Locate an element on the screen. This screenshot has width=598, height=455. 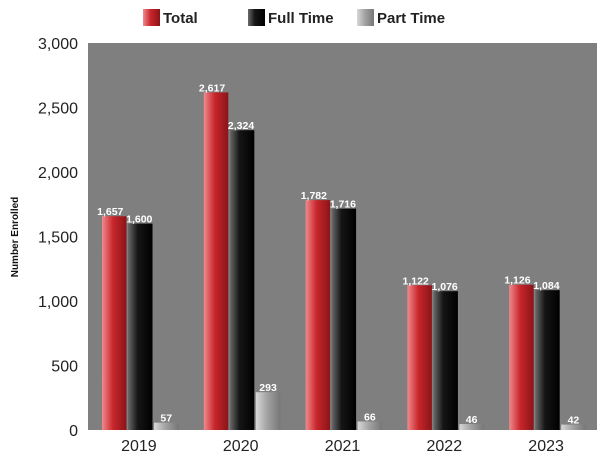
y-axis-label: Number Enrolled is located at coordinates (15, 237).